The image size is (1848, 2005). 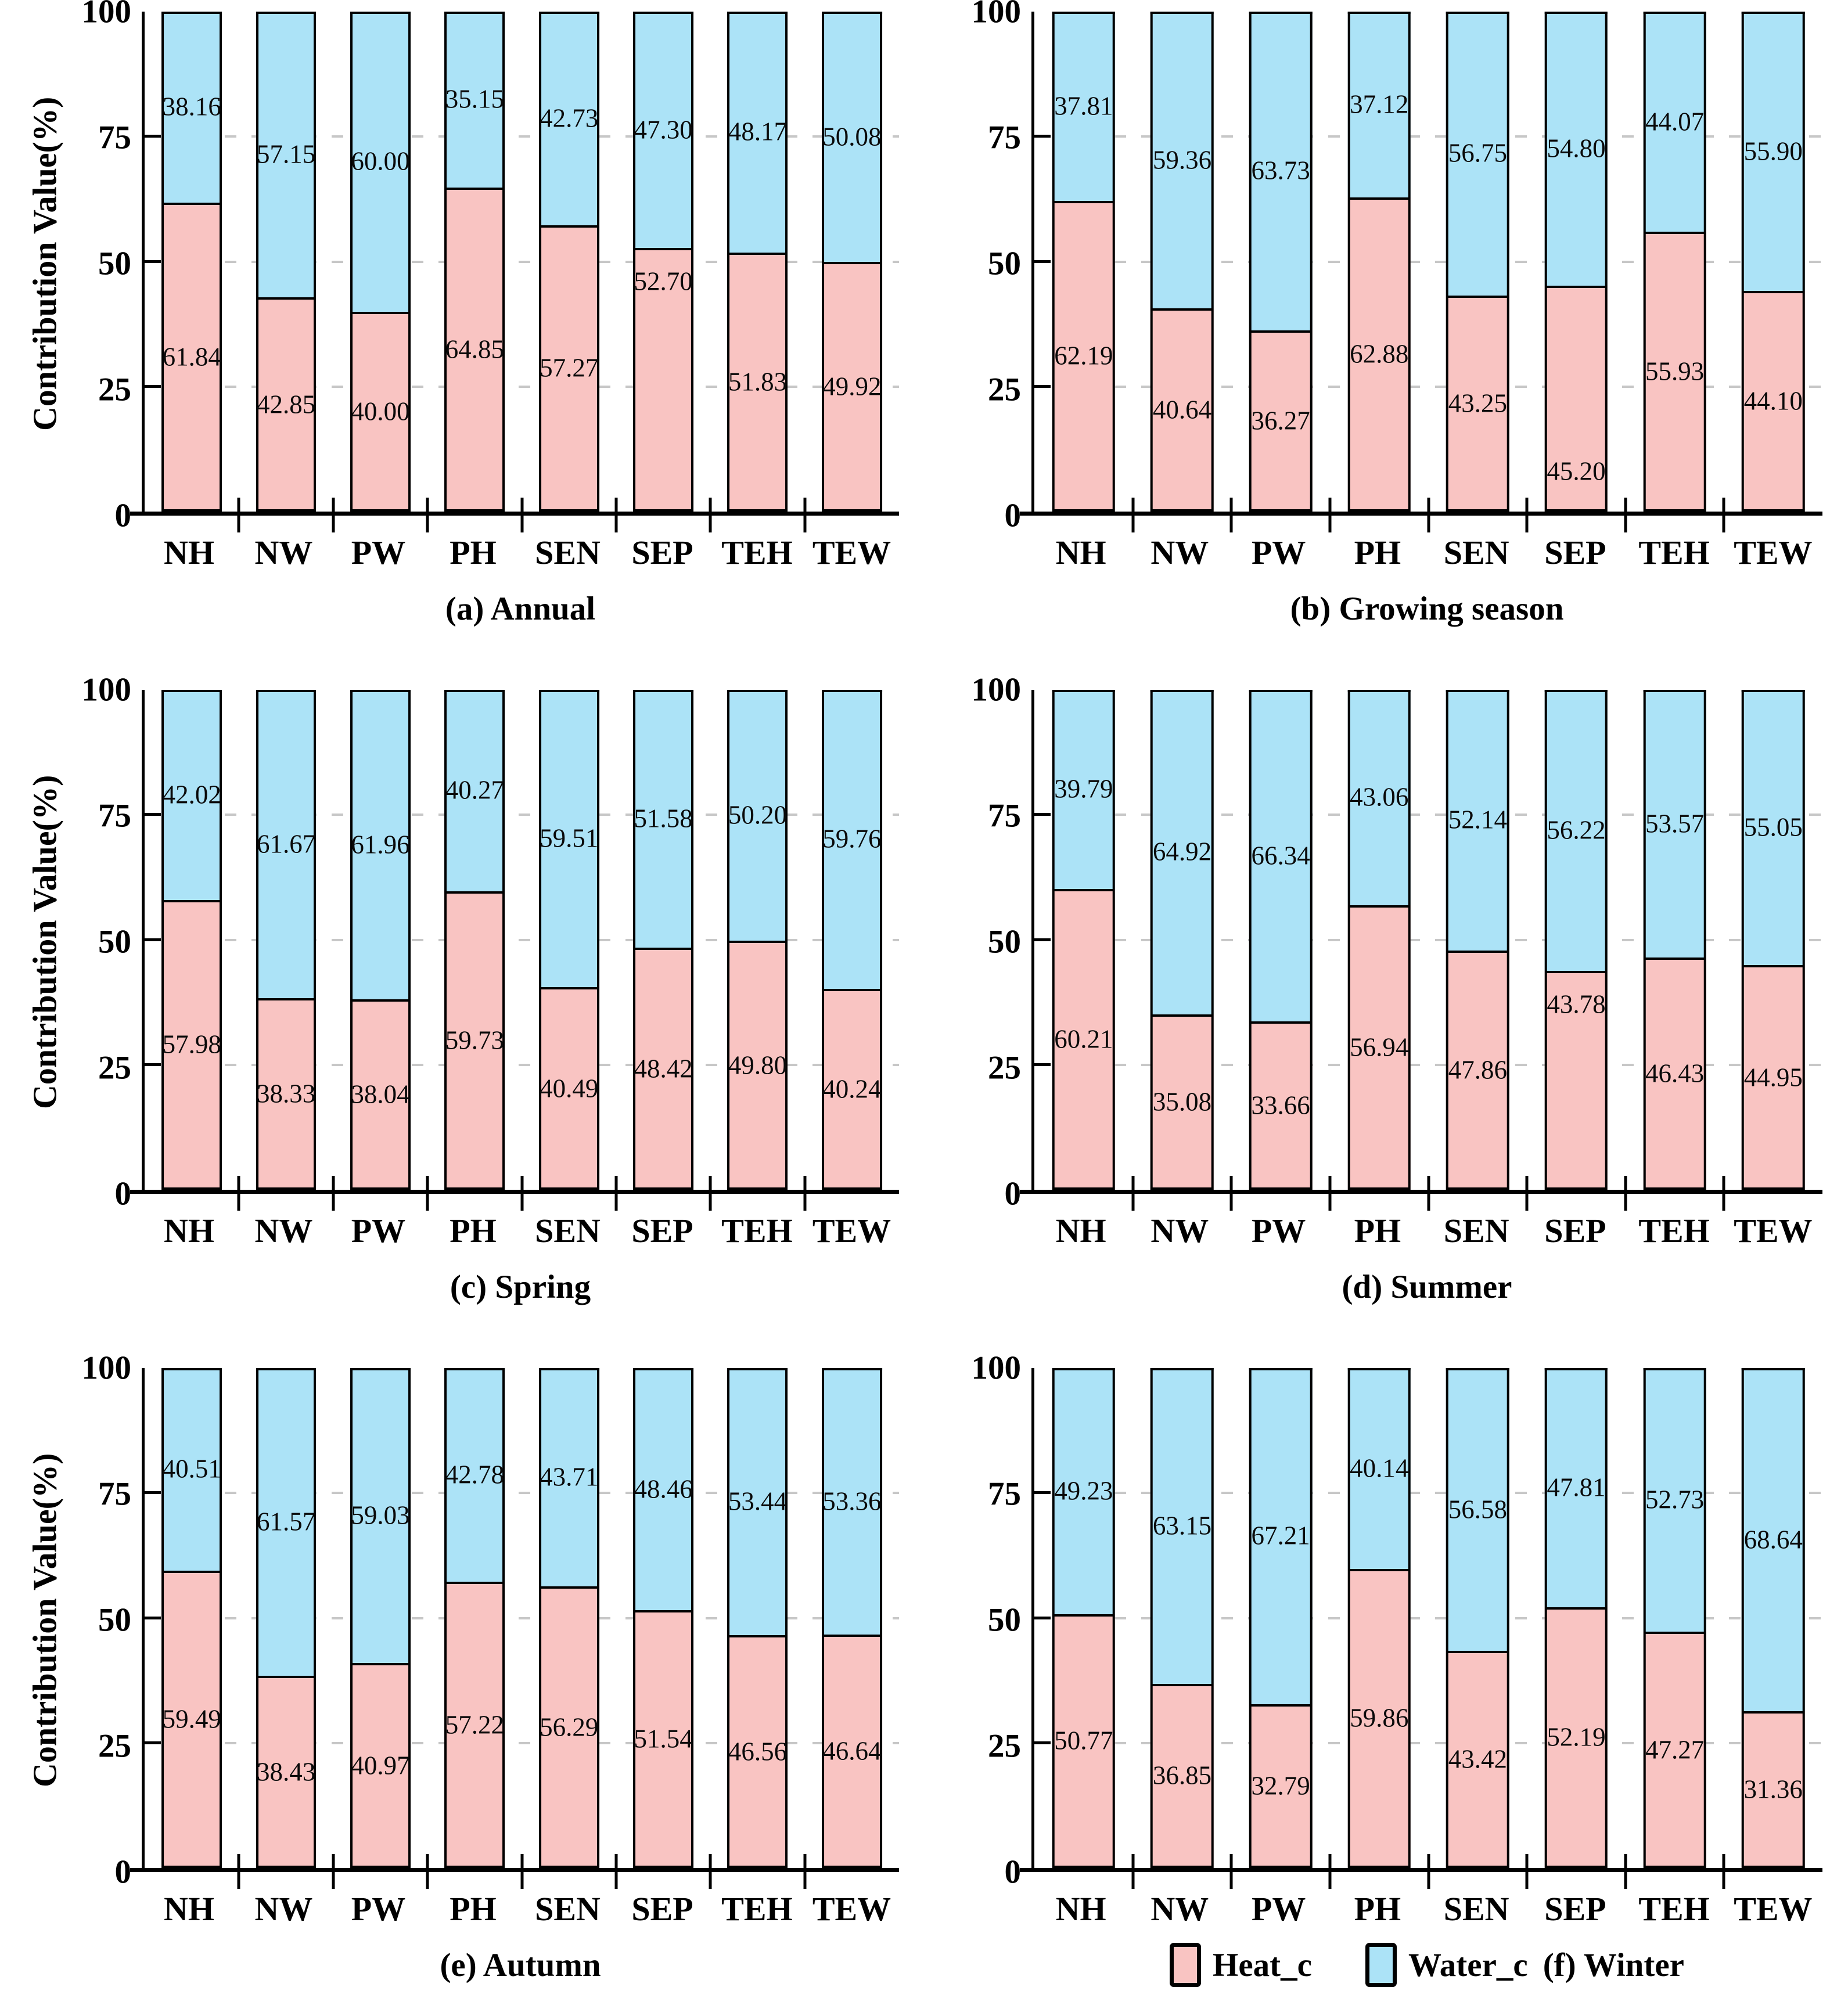 I want to click on category-label-SEP: SEP, so click(x=1575, y=1908).